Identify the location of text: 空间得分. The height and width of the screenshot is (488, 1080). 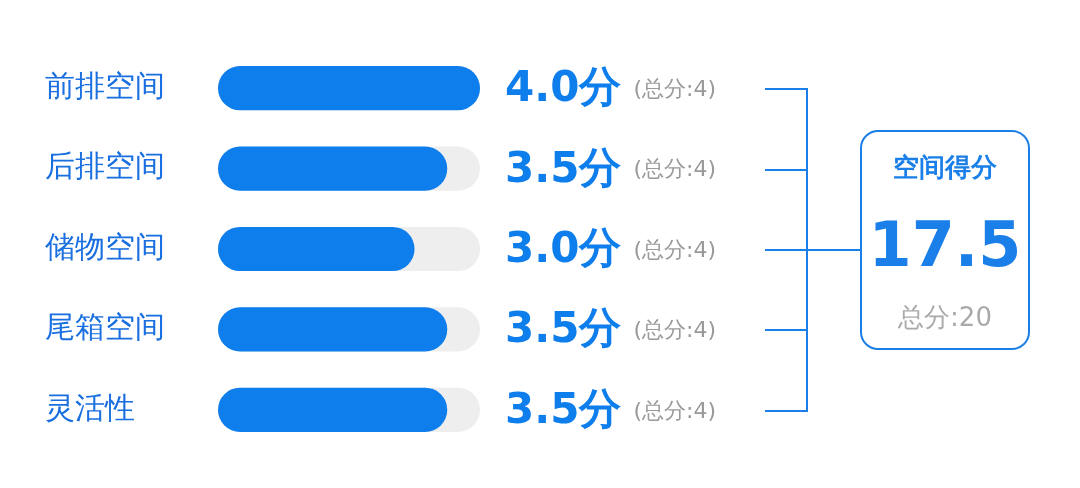
(945, 167).